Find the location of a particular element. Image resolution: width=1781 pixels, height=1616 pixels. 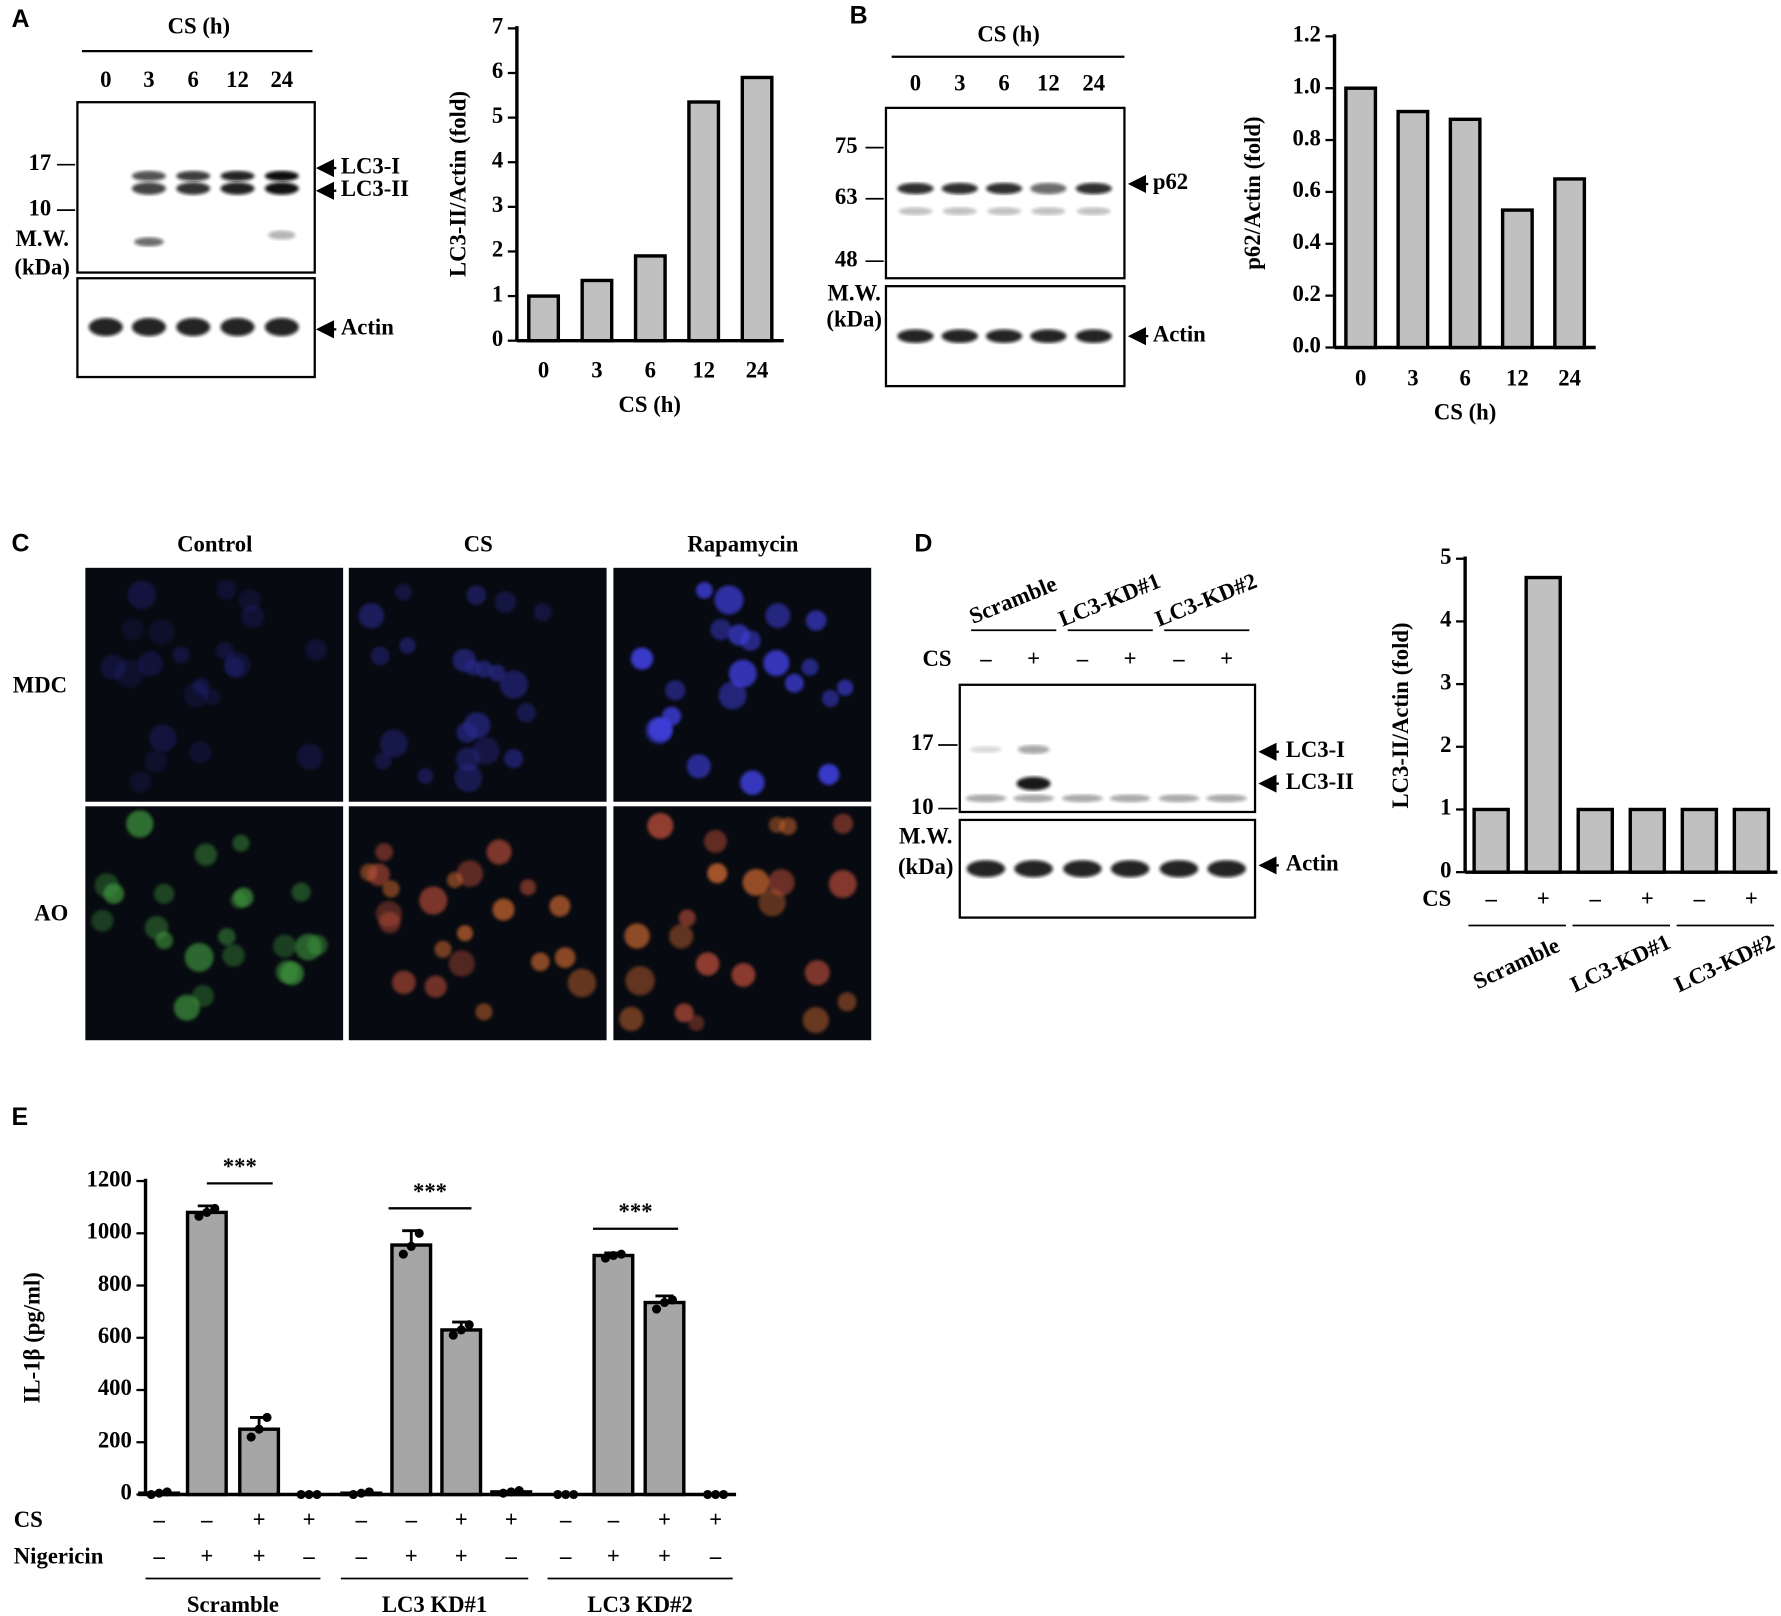

panel-letter: C is located at coordinates (21, 544).